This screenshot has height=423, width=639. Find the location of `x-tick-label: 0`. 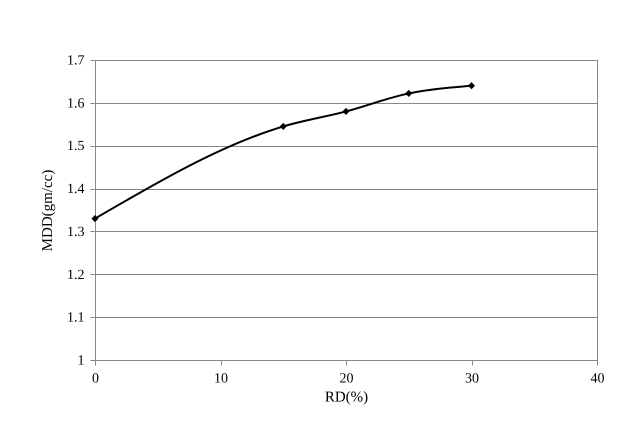

x-tick-label: 0 is located at coordinates (95, 379).